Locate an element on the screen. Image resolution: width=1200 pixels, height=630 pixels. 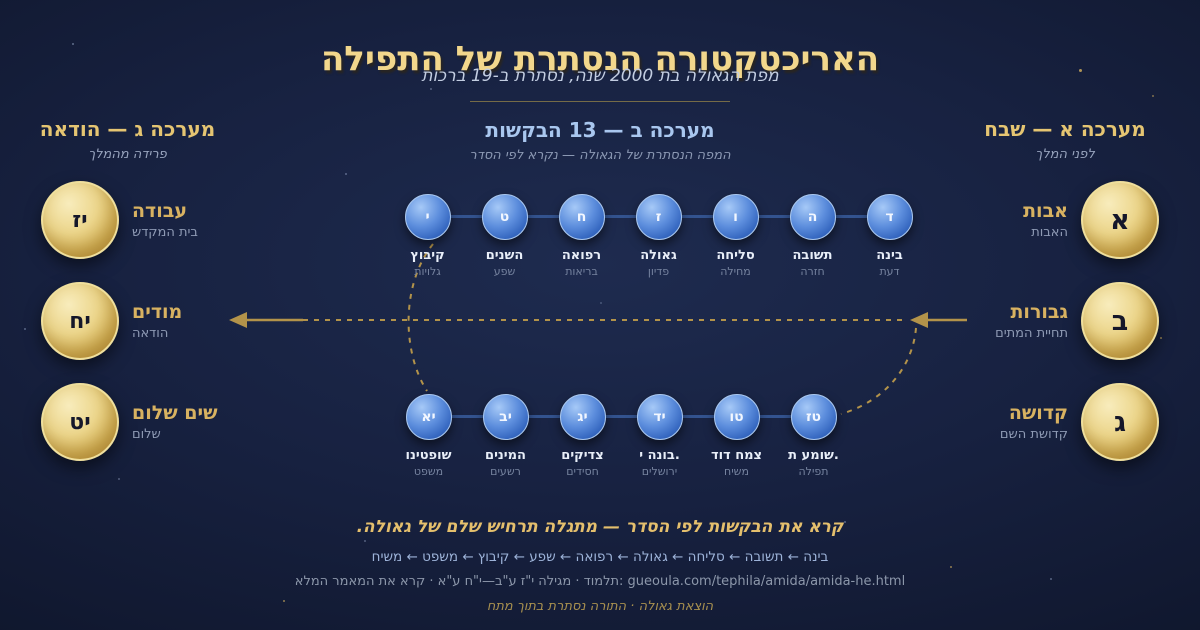
blessing-label: המינים is located at coordinates (505, 455).